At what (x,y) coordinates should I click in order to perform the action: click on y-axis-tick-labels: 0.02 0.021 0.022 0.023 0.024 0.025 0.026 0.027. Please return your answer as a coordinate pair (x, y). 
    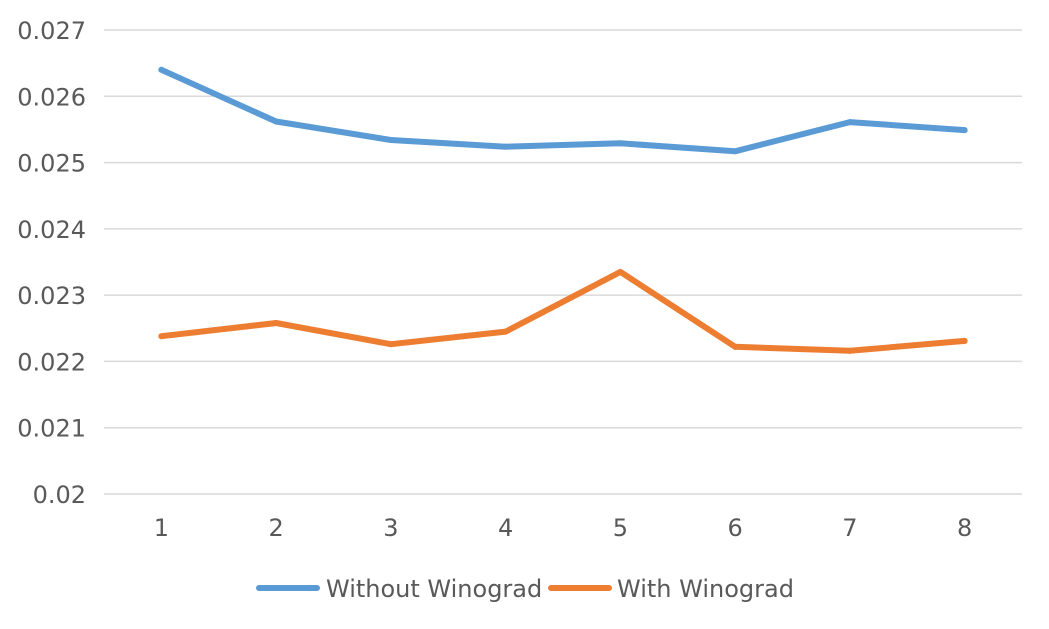
    Looking at the image, I should click on (51, 263).